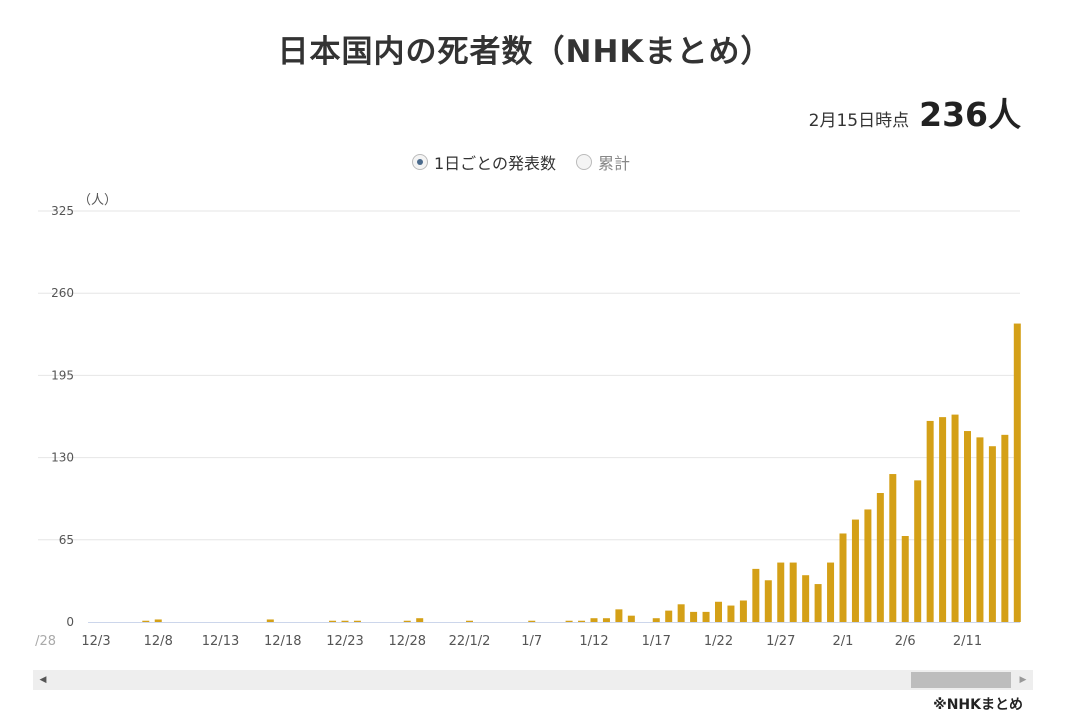  What do you see at coordinates (470, 641) in the screenshot?
I see `x-tick-label: 22/1/2` at bounding box center [470, 641].